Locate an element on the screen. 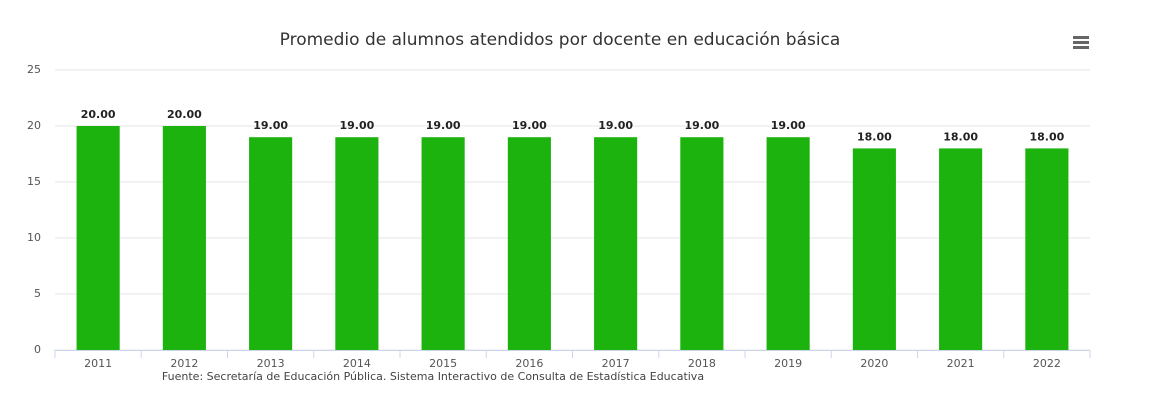  x-tick-label: 2016 is located at coordinates (529, 363).